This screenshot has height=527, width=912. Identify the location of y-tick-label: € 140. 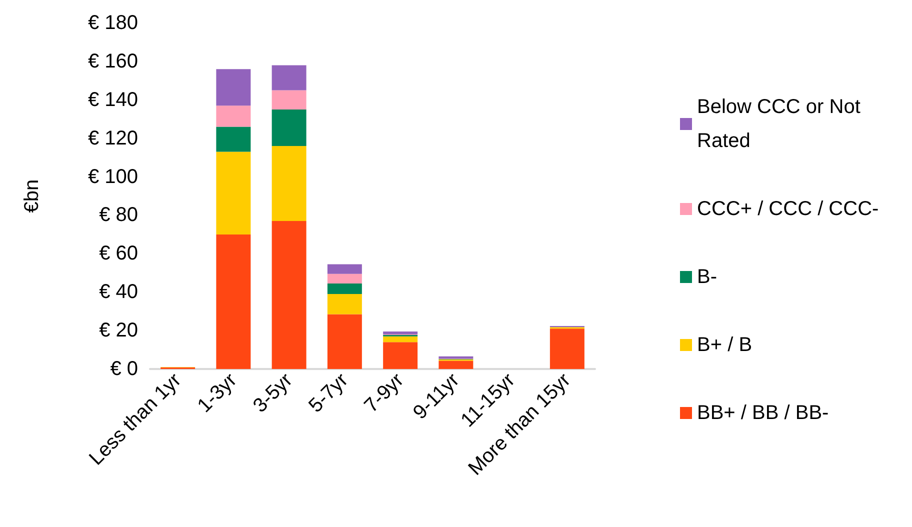
(113, 99).